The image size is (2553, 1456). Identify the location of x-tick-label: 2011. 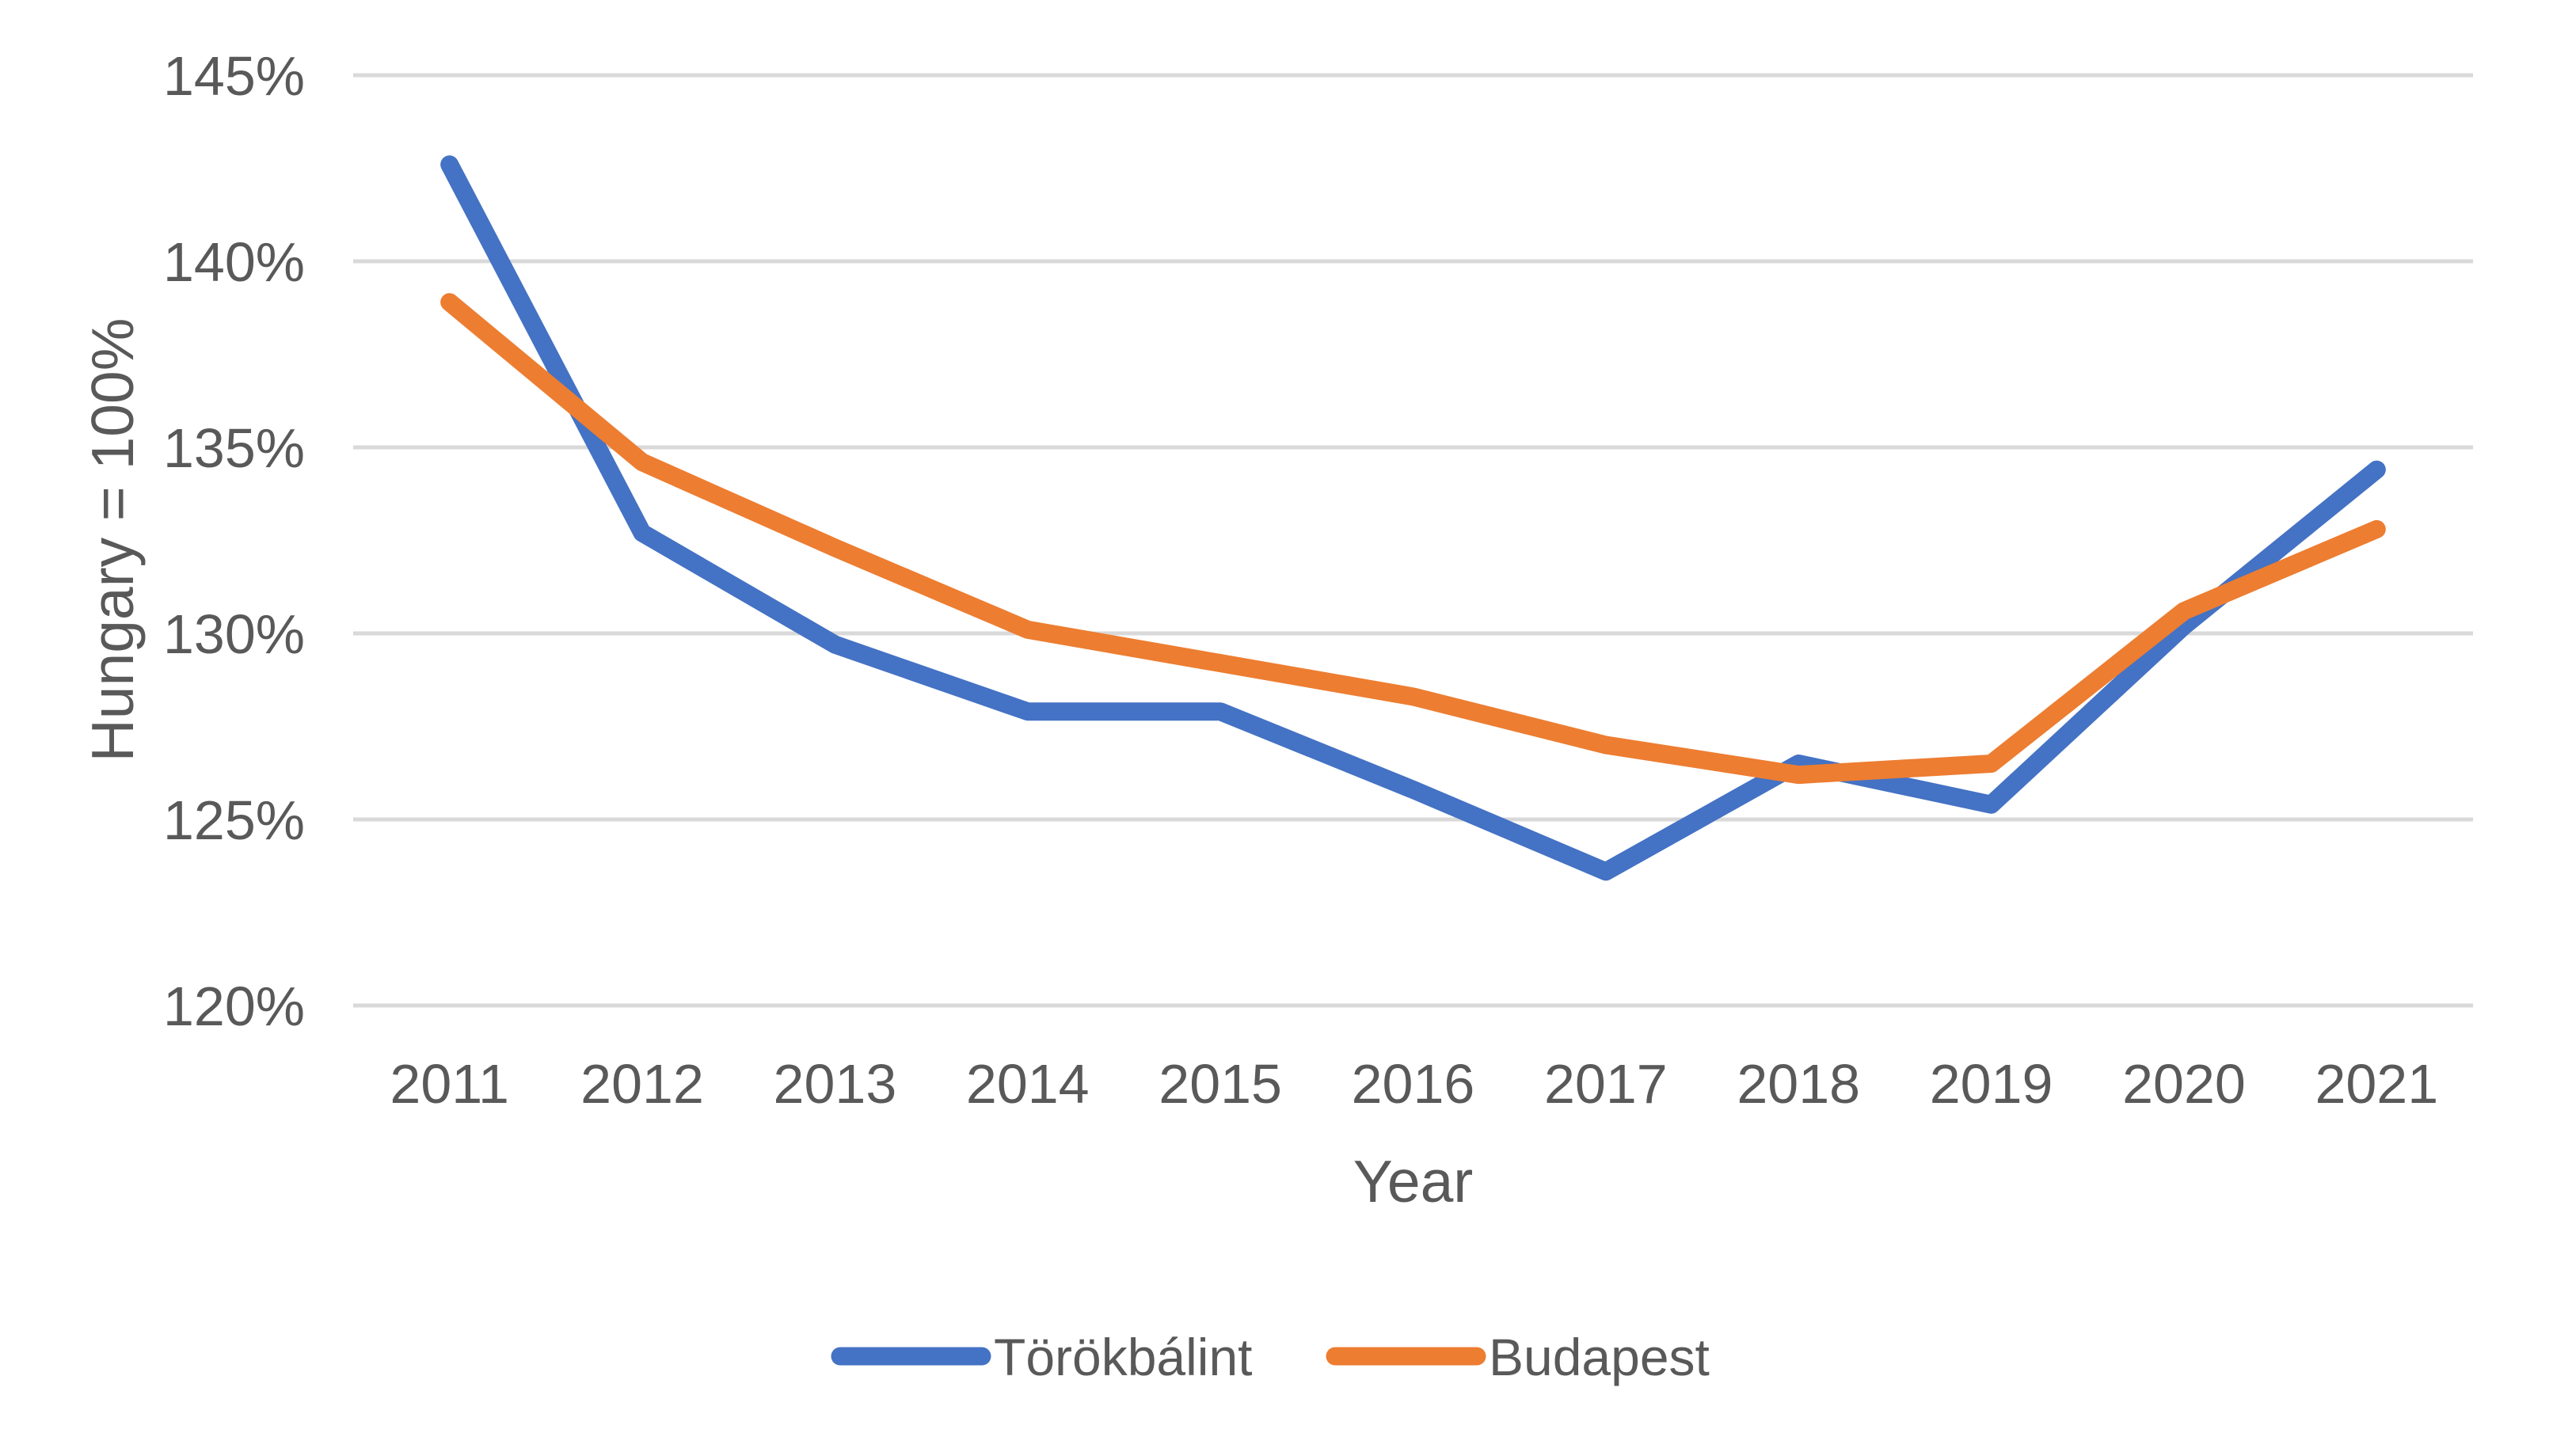
(449, 1084).